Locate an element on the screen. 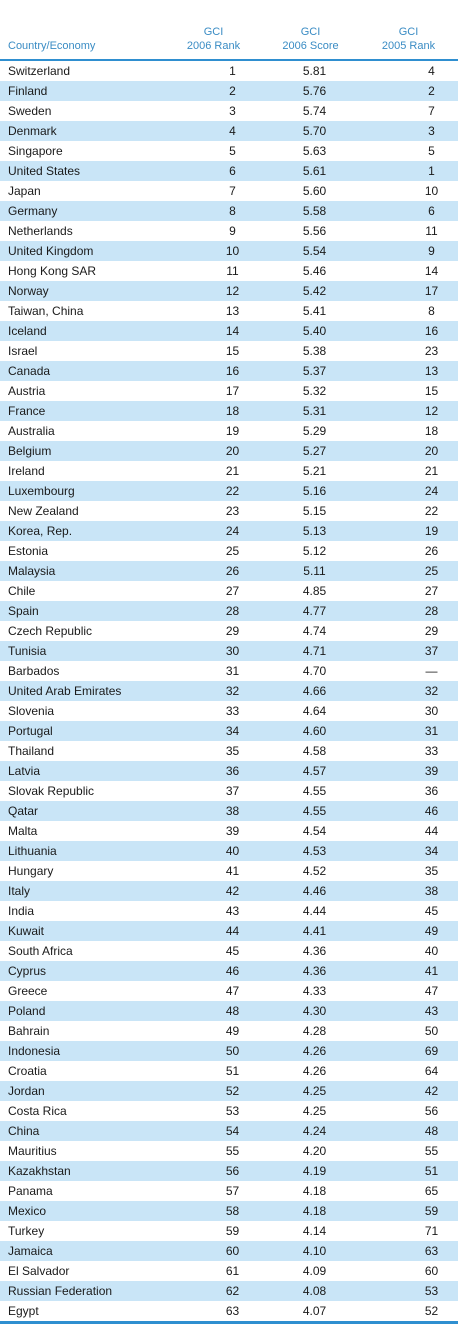 The height and width of the screenshot is (1324, 458). rank-2005-cell: 23 is located at coordinates (431, 351).